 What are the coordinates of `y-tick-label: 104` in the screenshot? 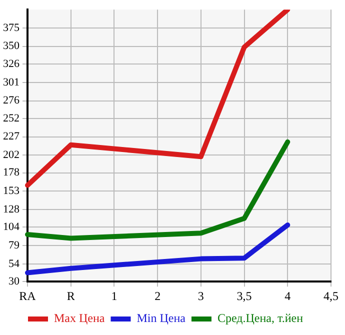 It's located at (11, 227).